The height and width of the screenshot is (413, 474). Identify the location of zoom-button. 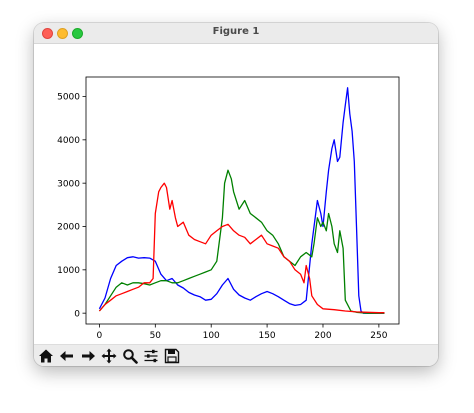
(130, 356).